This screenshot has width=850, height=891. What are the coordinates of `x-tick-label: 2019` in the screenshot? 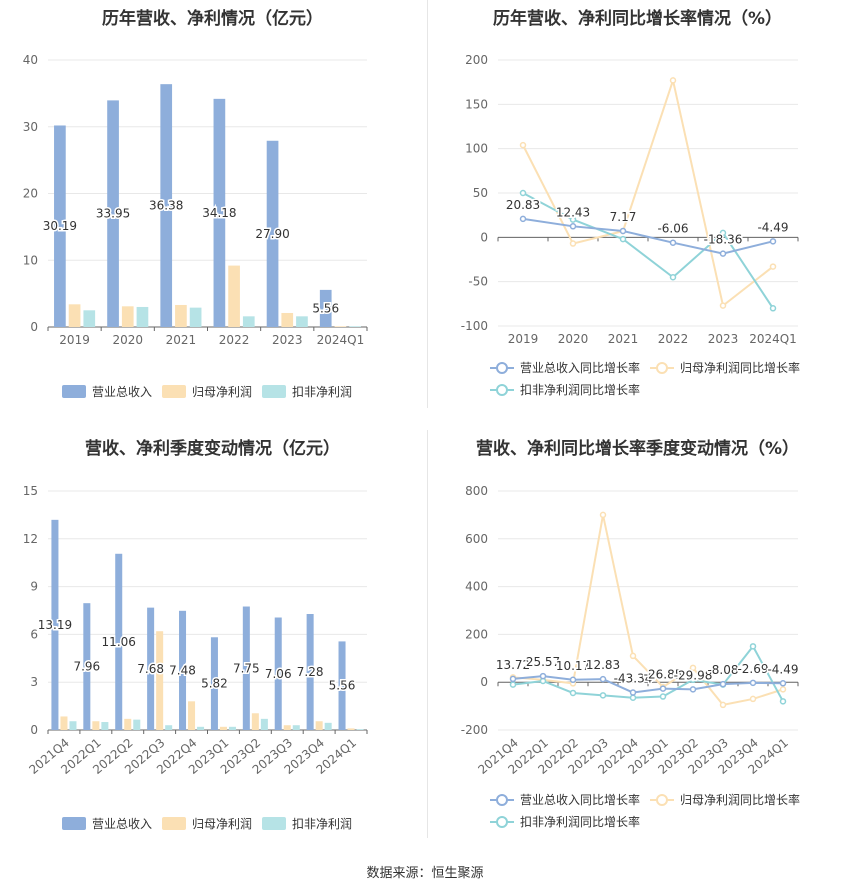 It's located at (74, 340).